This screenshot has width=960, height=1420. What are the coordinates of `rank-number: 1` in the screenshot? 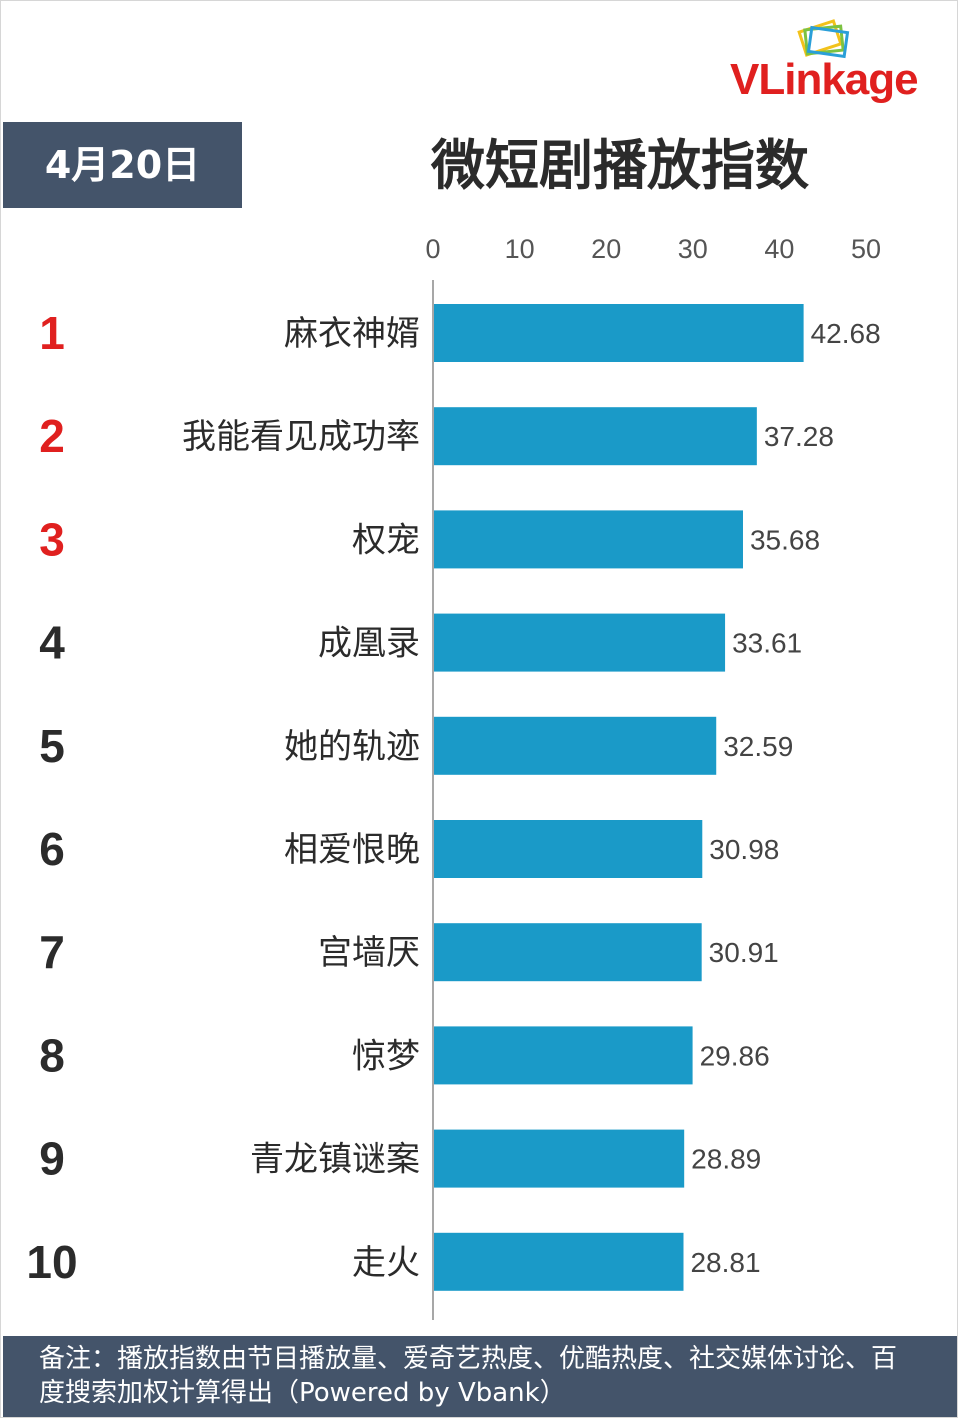 It's located at (52, 333).